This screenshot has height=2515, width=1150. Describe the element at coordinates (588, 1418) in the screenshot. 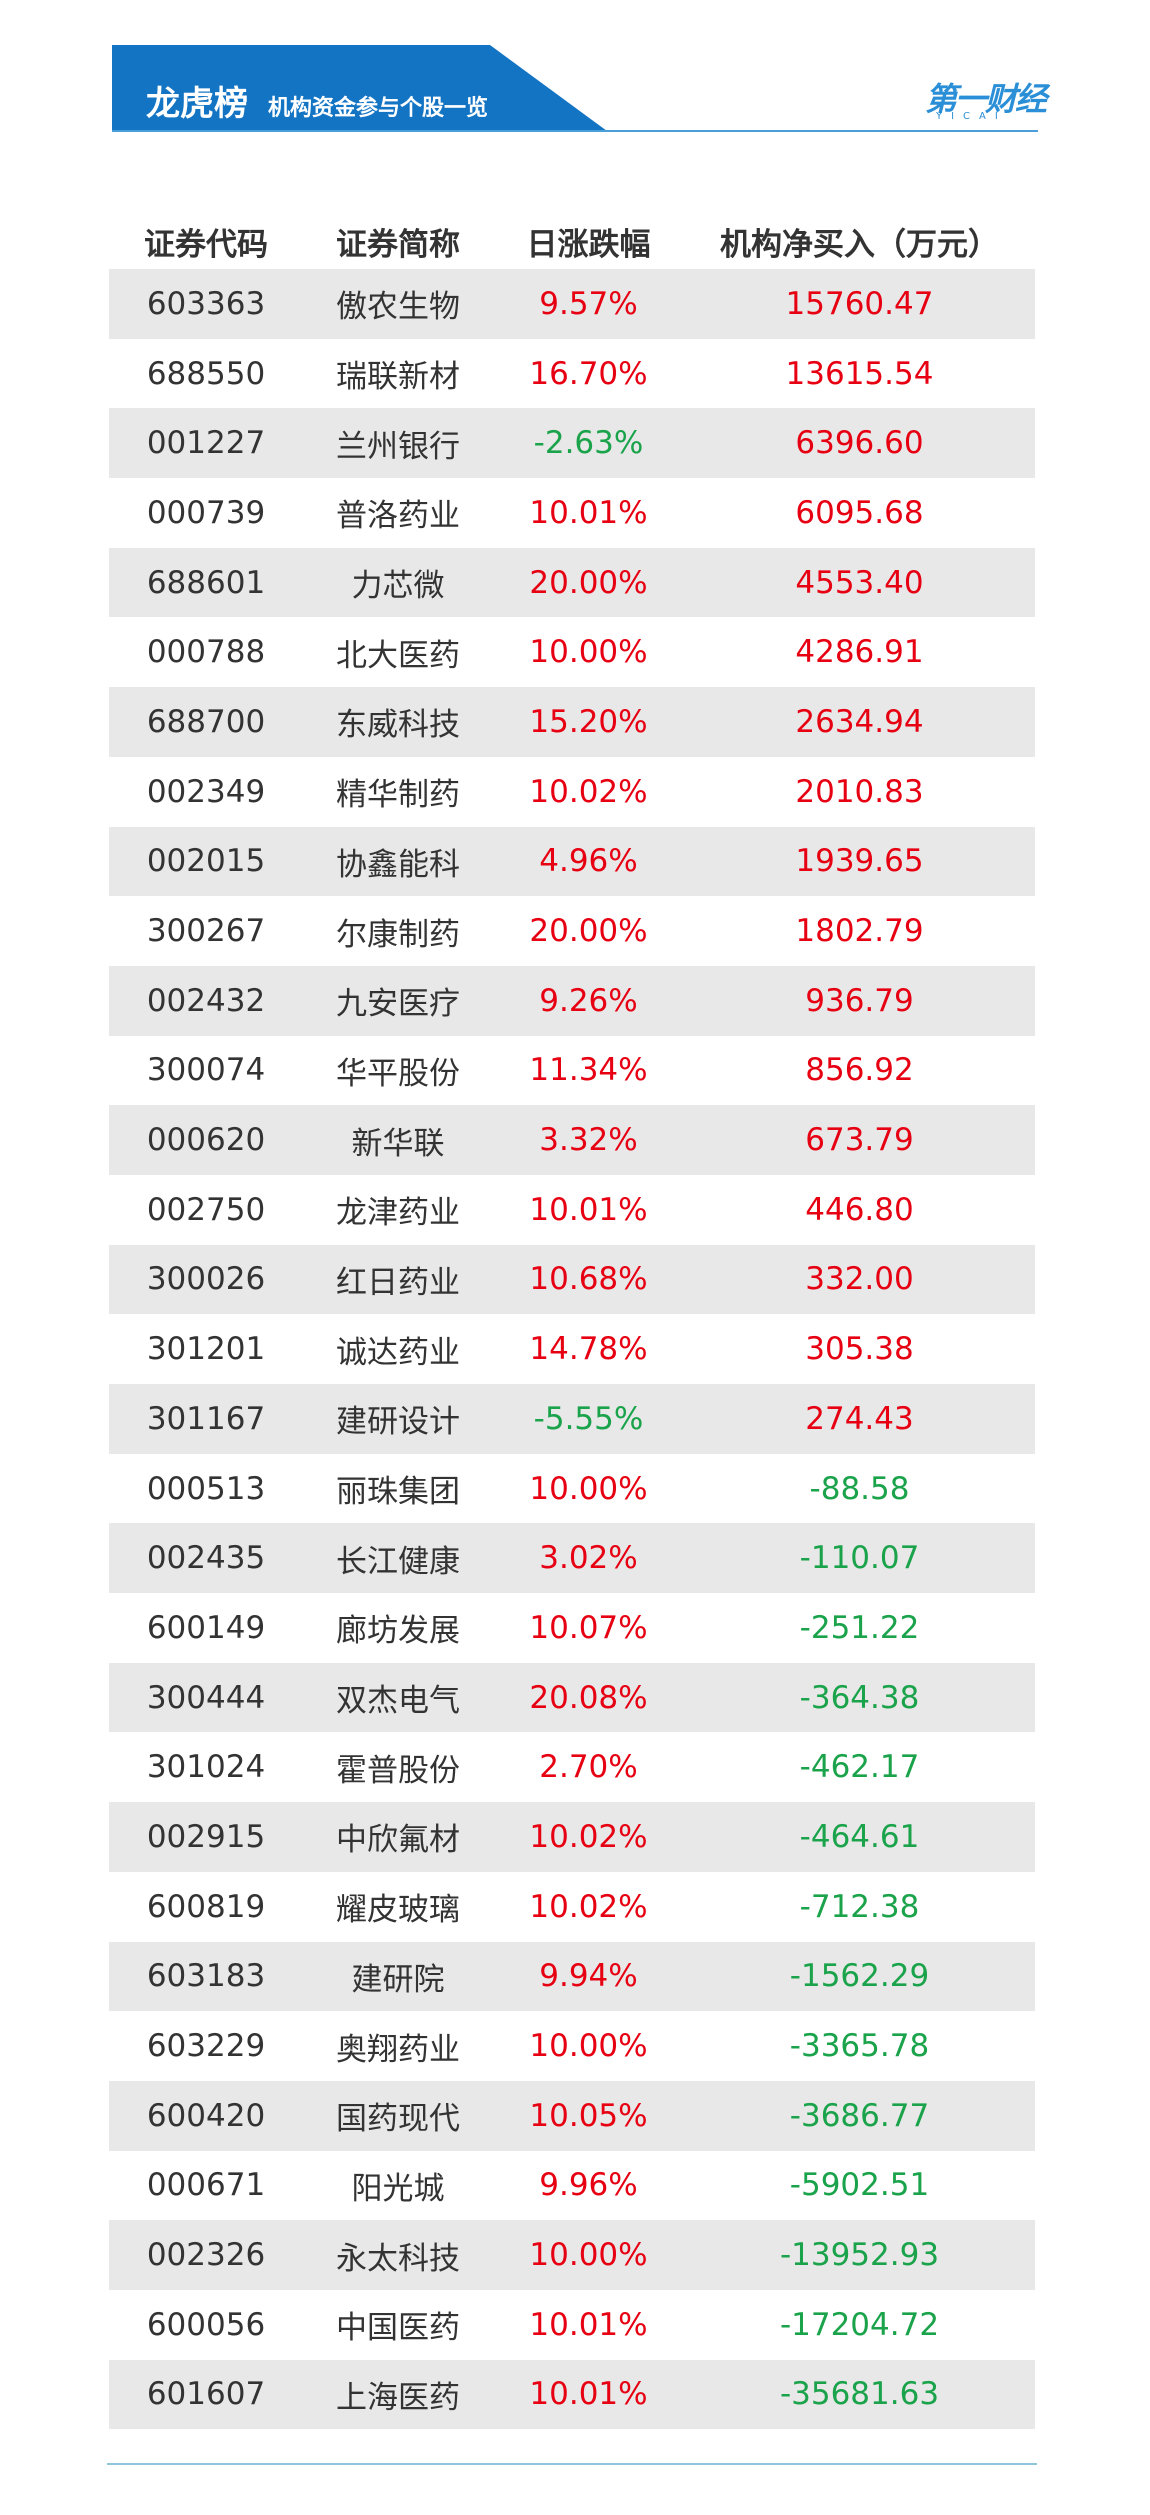

I see `table-cell: -5.55%` at that location.